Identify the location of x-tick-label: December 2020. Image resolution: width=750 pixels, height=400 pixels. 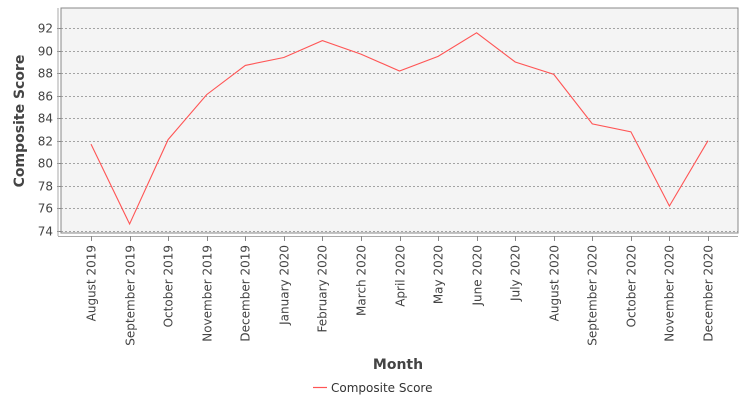
(709, 293).